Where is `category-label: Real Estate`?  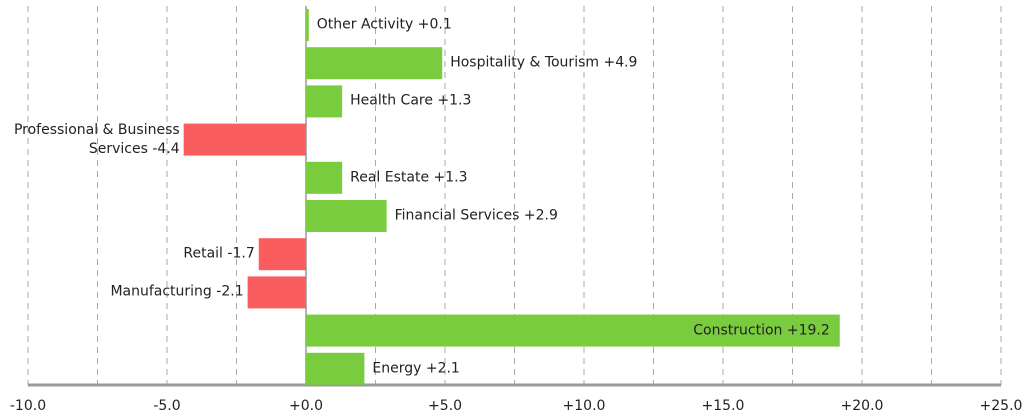
category-label: Real Estate is located at coordinates (390, 177).